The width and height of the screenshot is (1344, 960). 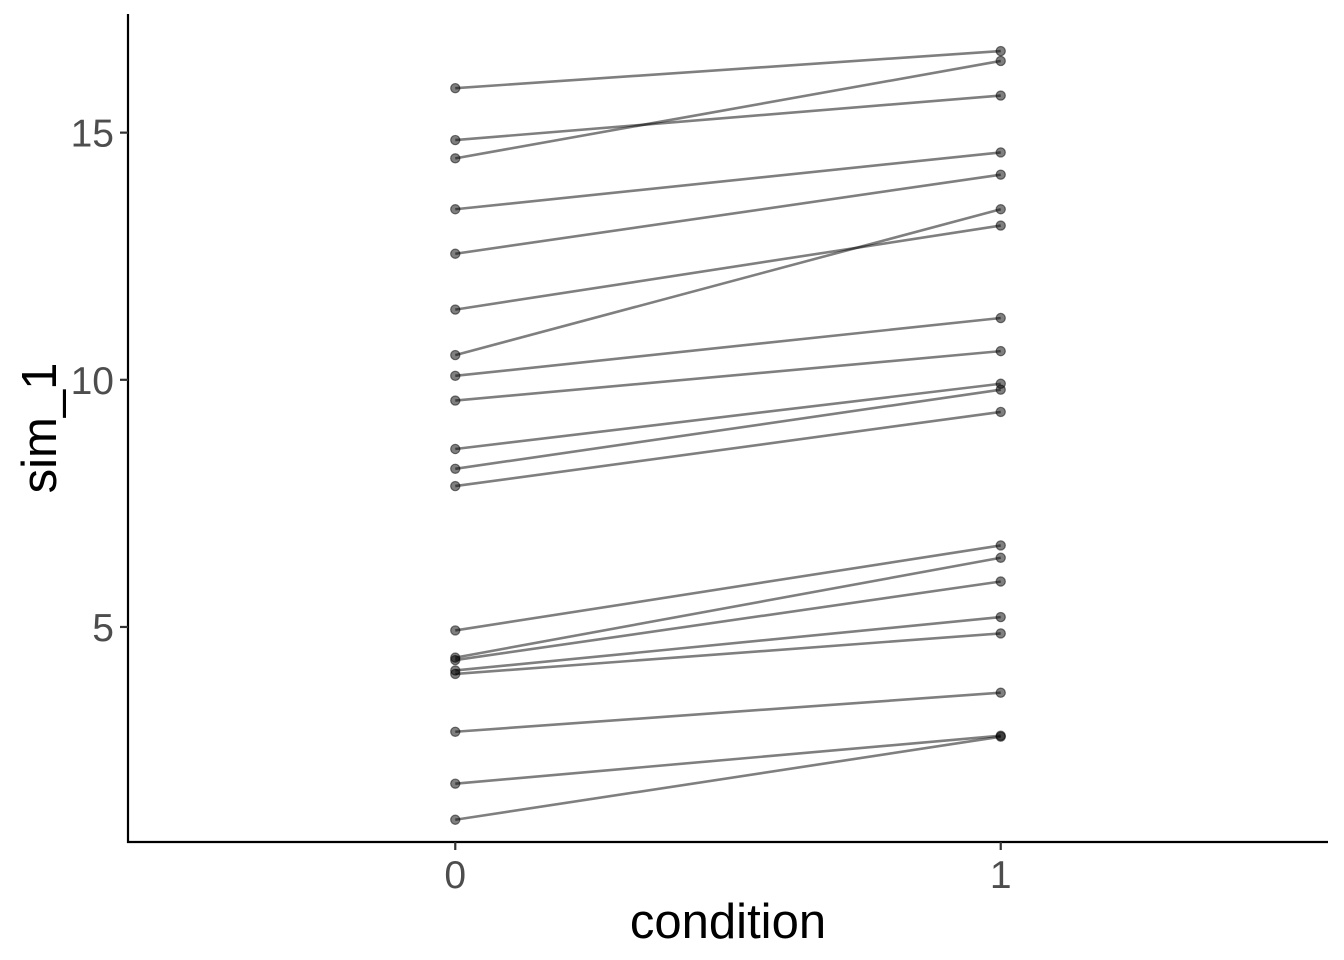 What do you see at coordinates (103, 628) in the screenshot?
I see `y-tick-label: 5` at bounding box center [103, 628].